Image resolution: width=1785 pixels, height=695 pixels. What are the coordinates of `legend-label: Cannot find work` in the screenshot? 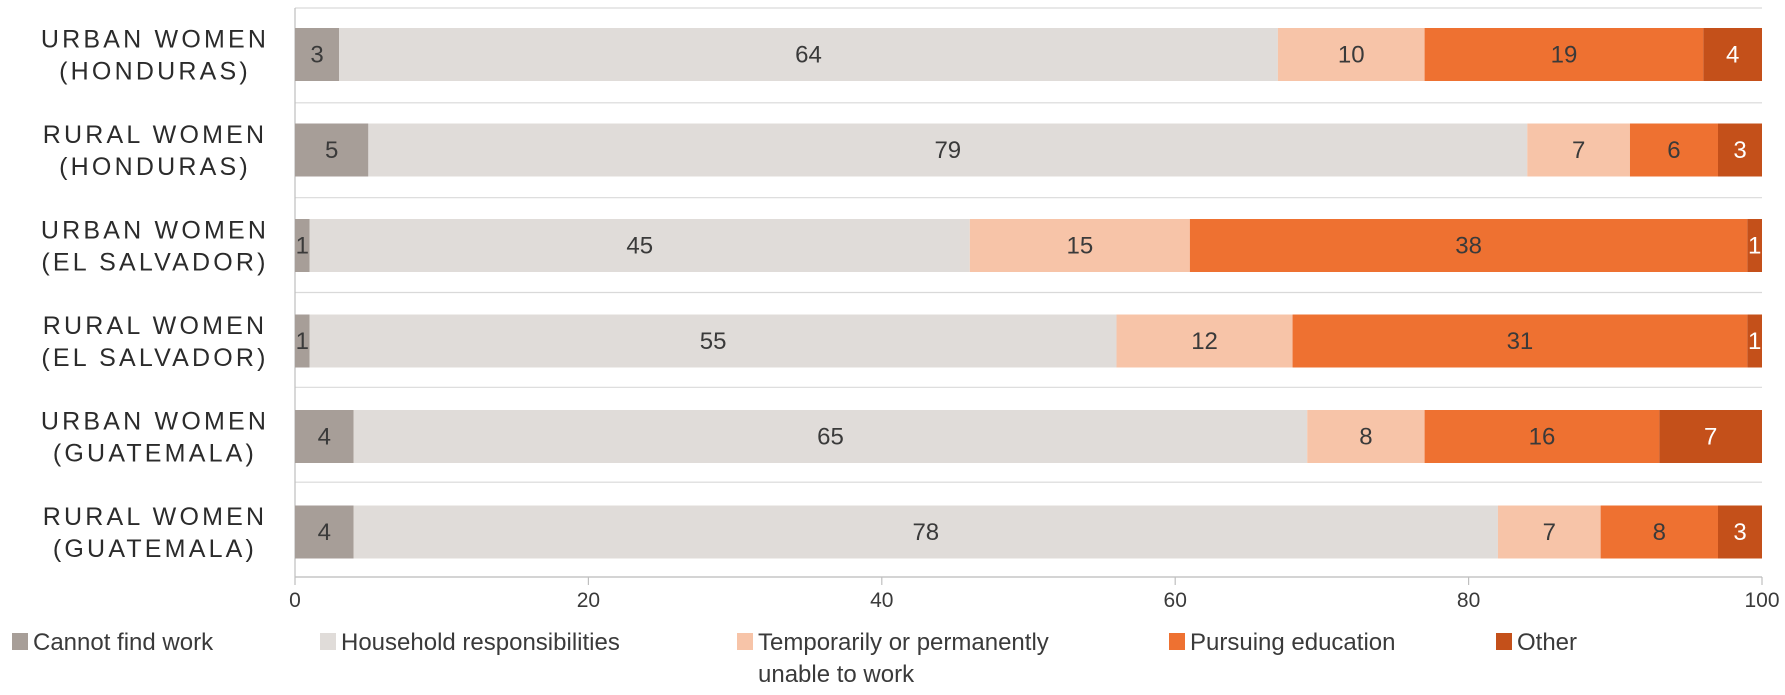 It's located at (123, 642).